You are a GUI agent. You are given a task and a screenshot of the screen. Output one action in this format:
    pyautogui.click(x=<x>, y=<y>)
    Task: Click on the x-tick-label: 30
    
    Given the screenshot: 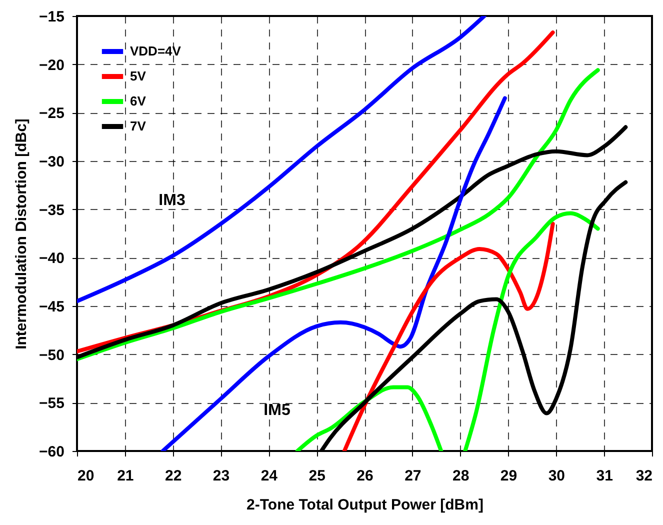 What is the action you would take?
    pyautogui.click(x=557, y=476)
    